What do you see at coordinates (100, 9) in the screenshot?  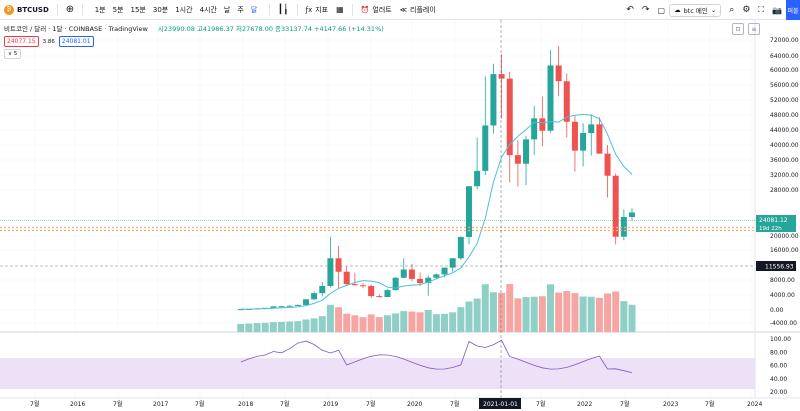 I see `timeframe-1분: 1분` at bounding box center [100, 9].